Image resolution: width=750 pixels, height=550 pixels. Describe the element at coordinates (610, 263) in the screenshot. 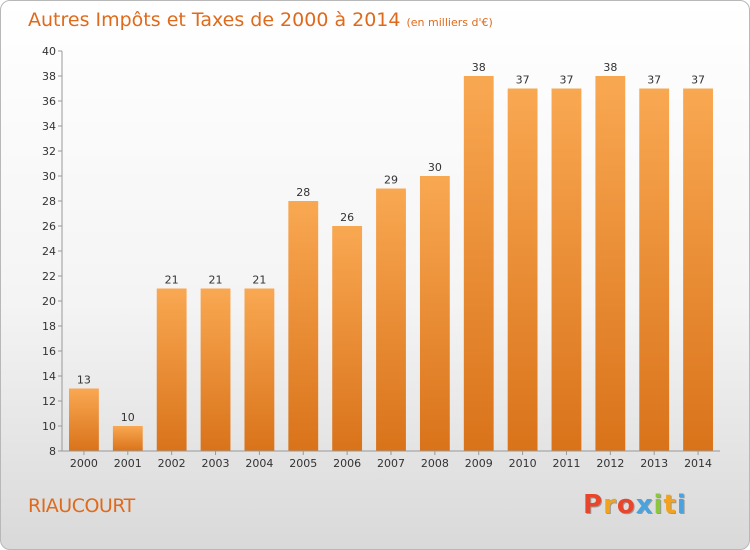

I see `bar-2012` at that location.